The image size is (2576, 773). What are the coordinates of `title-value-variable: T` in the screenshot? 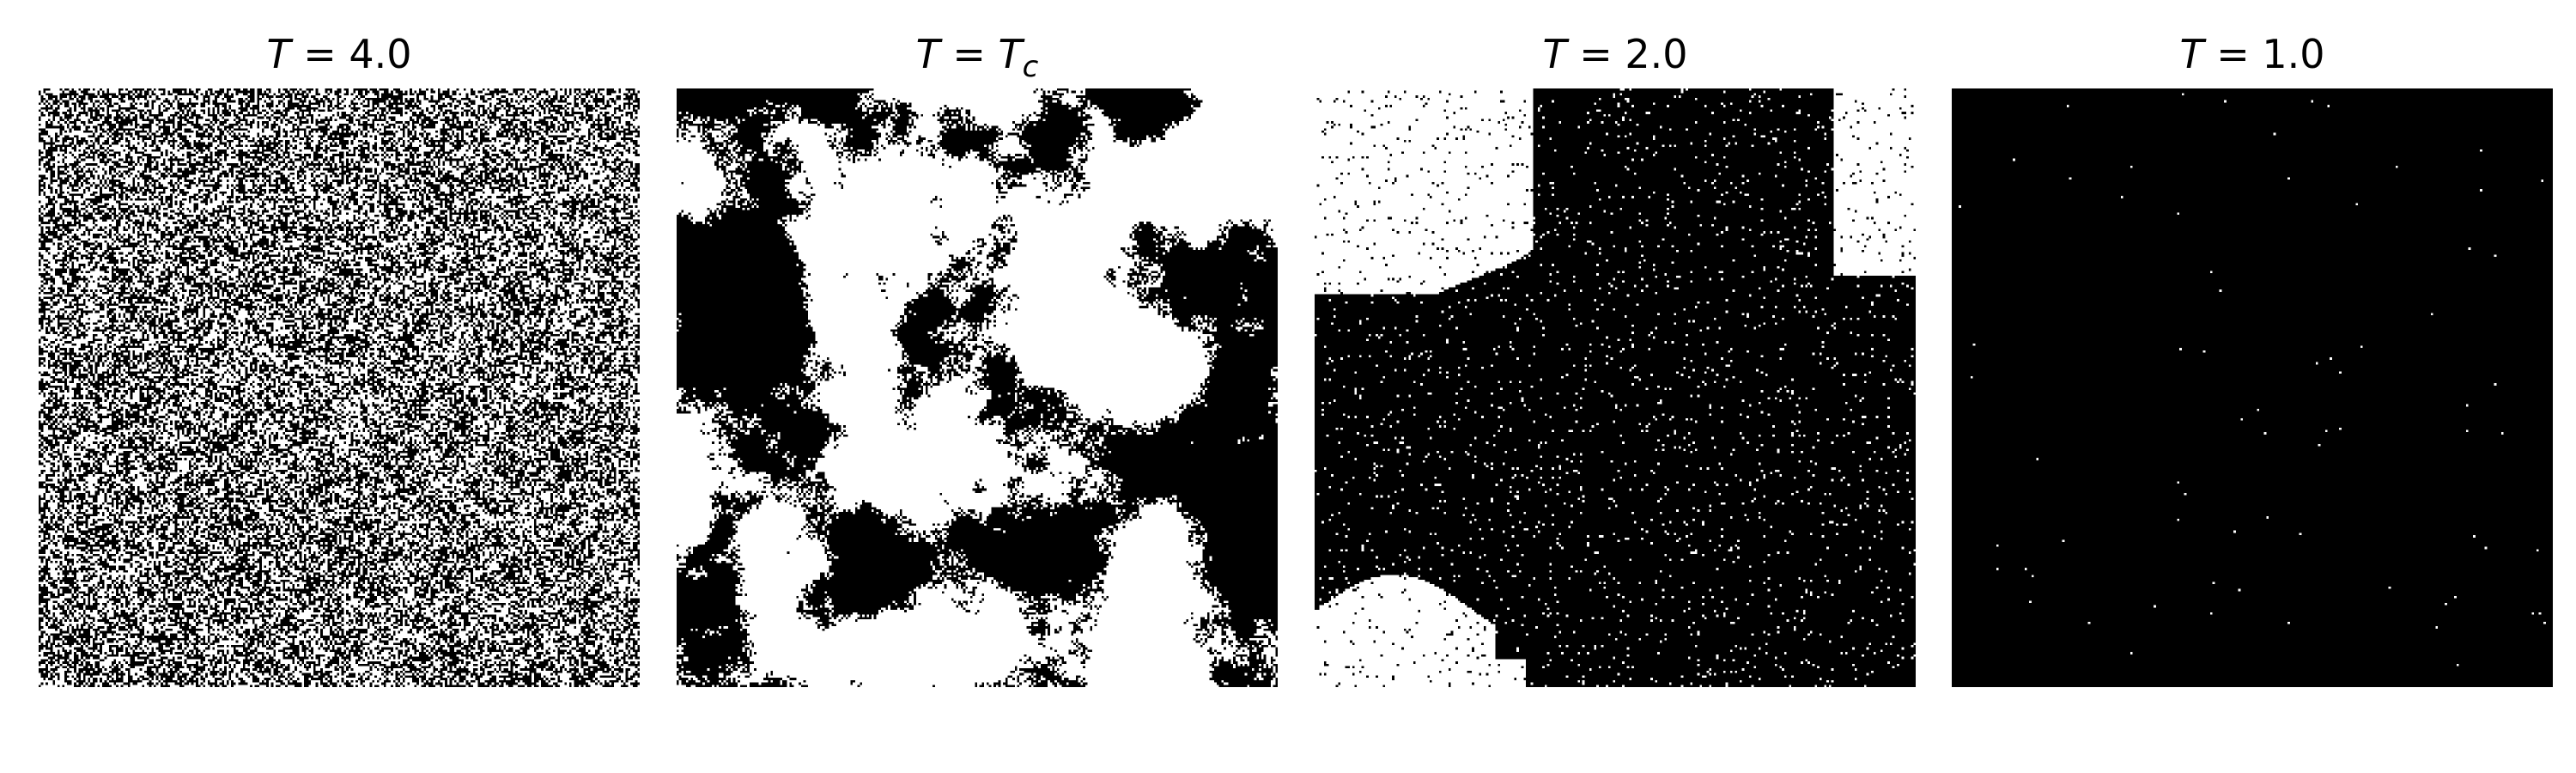 It's located at (1010, 54).